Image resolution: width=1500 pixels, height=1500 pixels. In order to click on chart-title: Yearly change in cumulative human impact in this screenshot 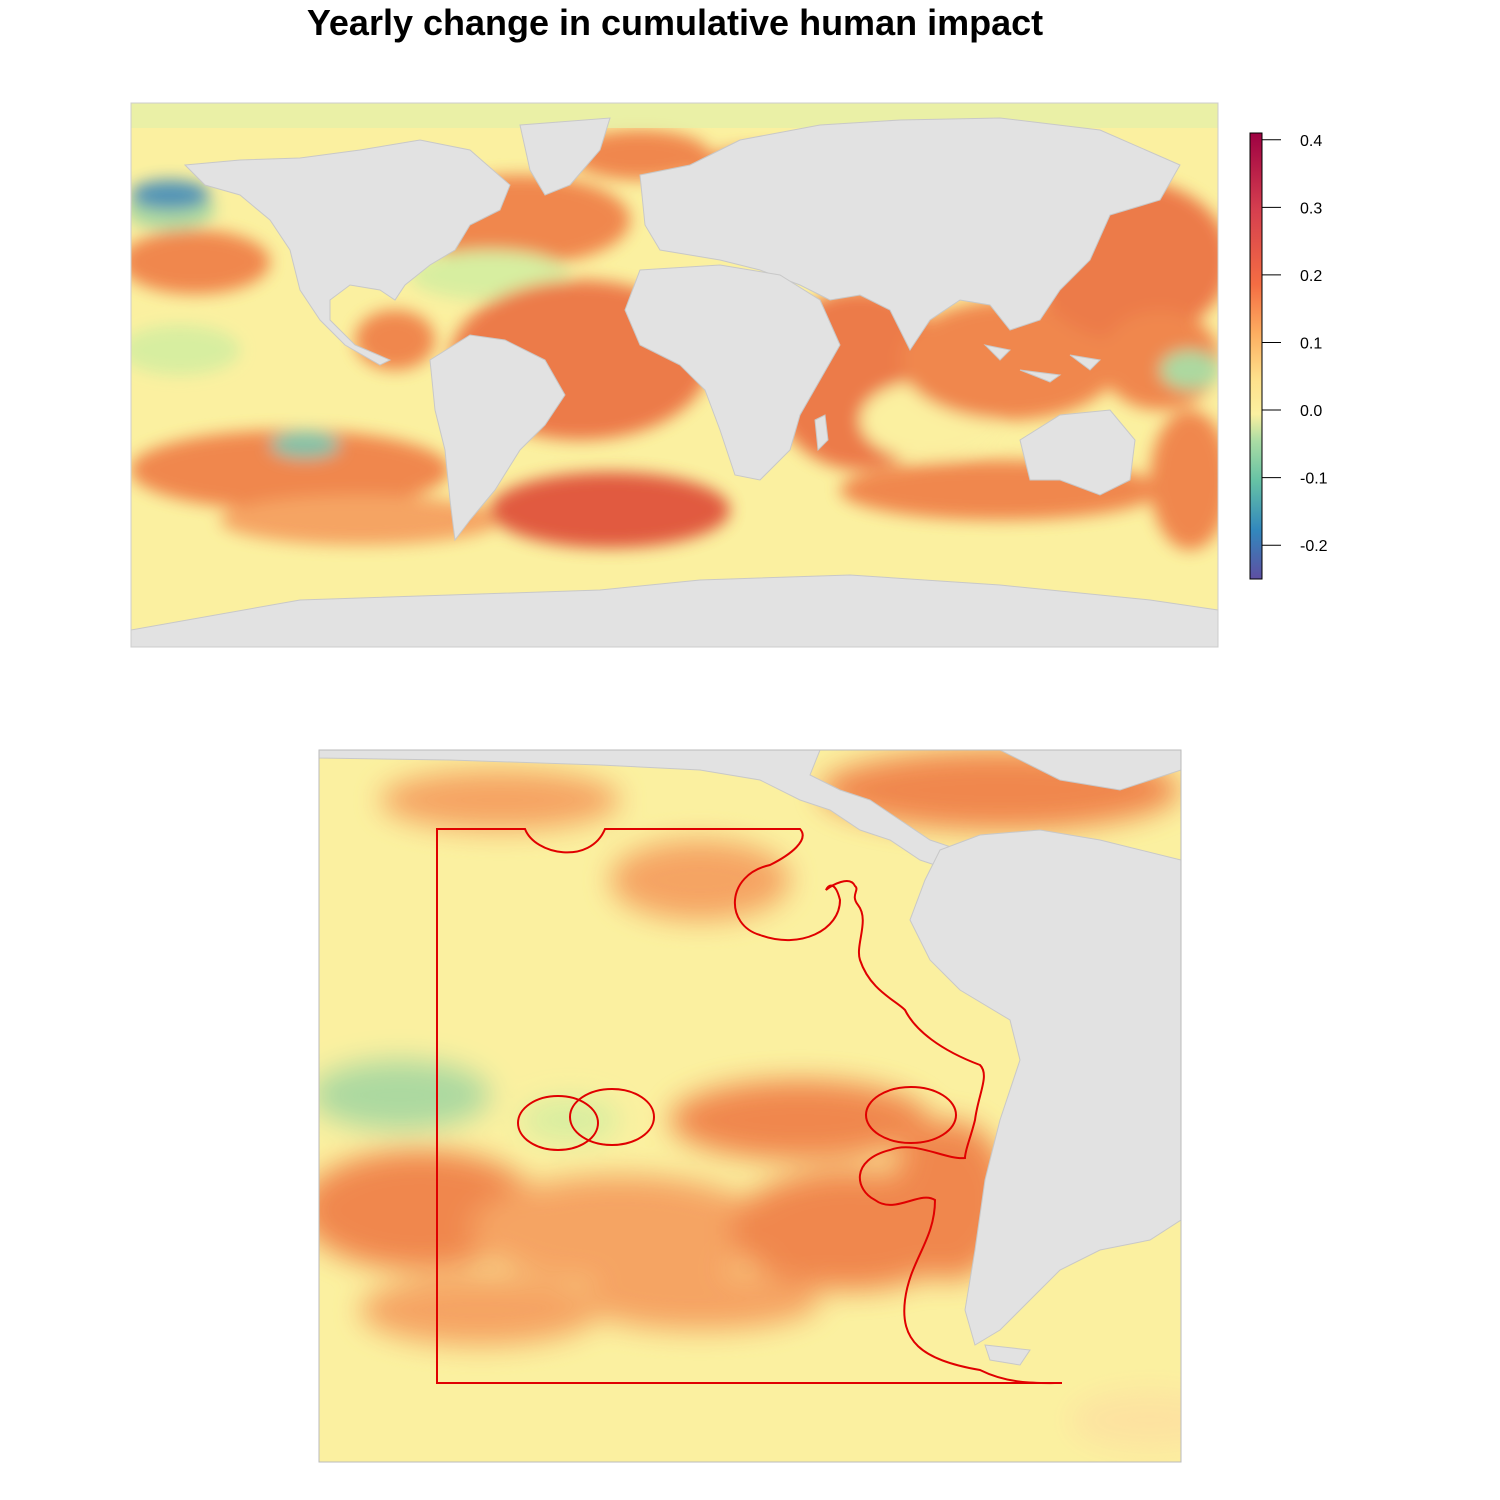, I will do `click(675, 22)`.